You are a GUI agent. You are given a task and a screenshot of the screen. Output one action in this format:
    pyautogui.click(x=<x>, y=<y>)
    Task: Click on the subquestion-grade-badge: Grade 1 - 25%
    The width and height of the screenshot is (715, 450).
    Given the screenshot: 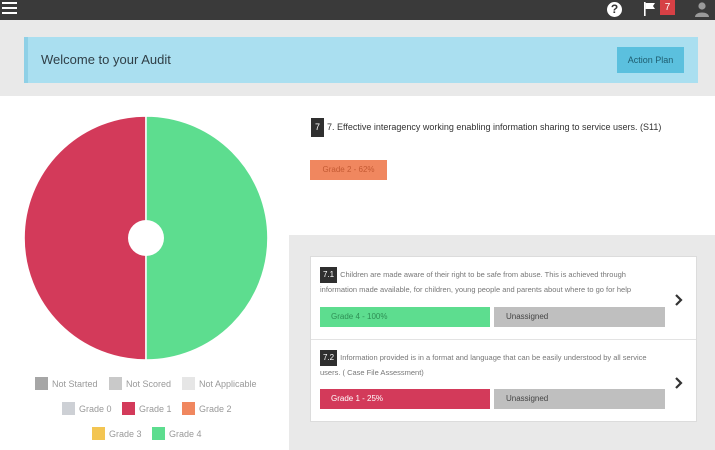 What is the action you would take?
    pyautogui.click(x=405, y=399)
    